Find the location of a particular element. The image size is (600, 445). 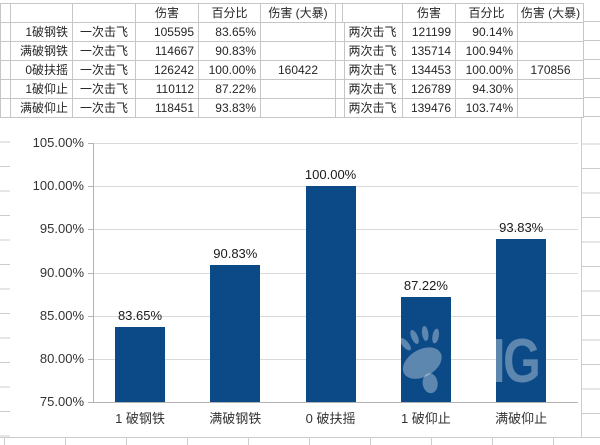

bar-1 破钢铁 is located at coordinates (140, 364).